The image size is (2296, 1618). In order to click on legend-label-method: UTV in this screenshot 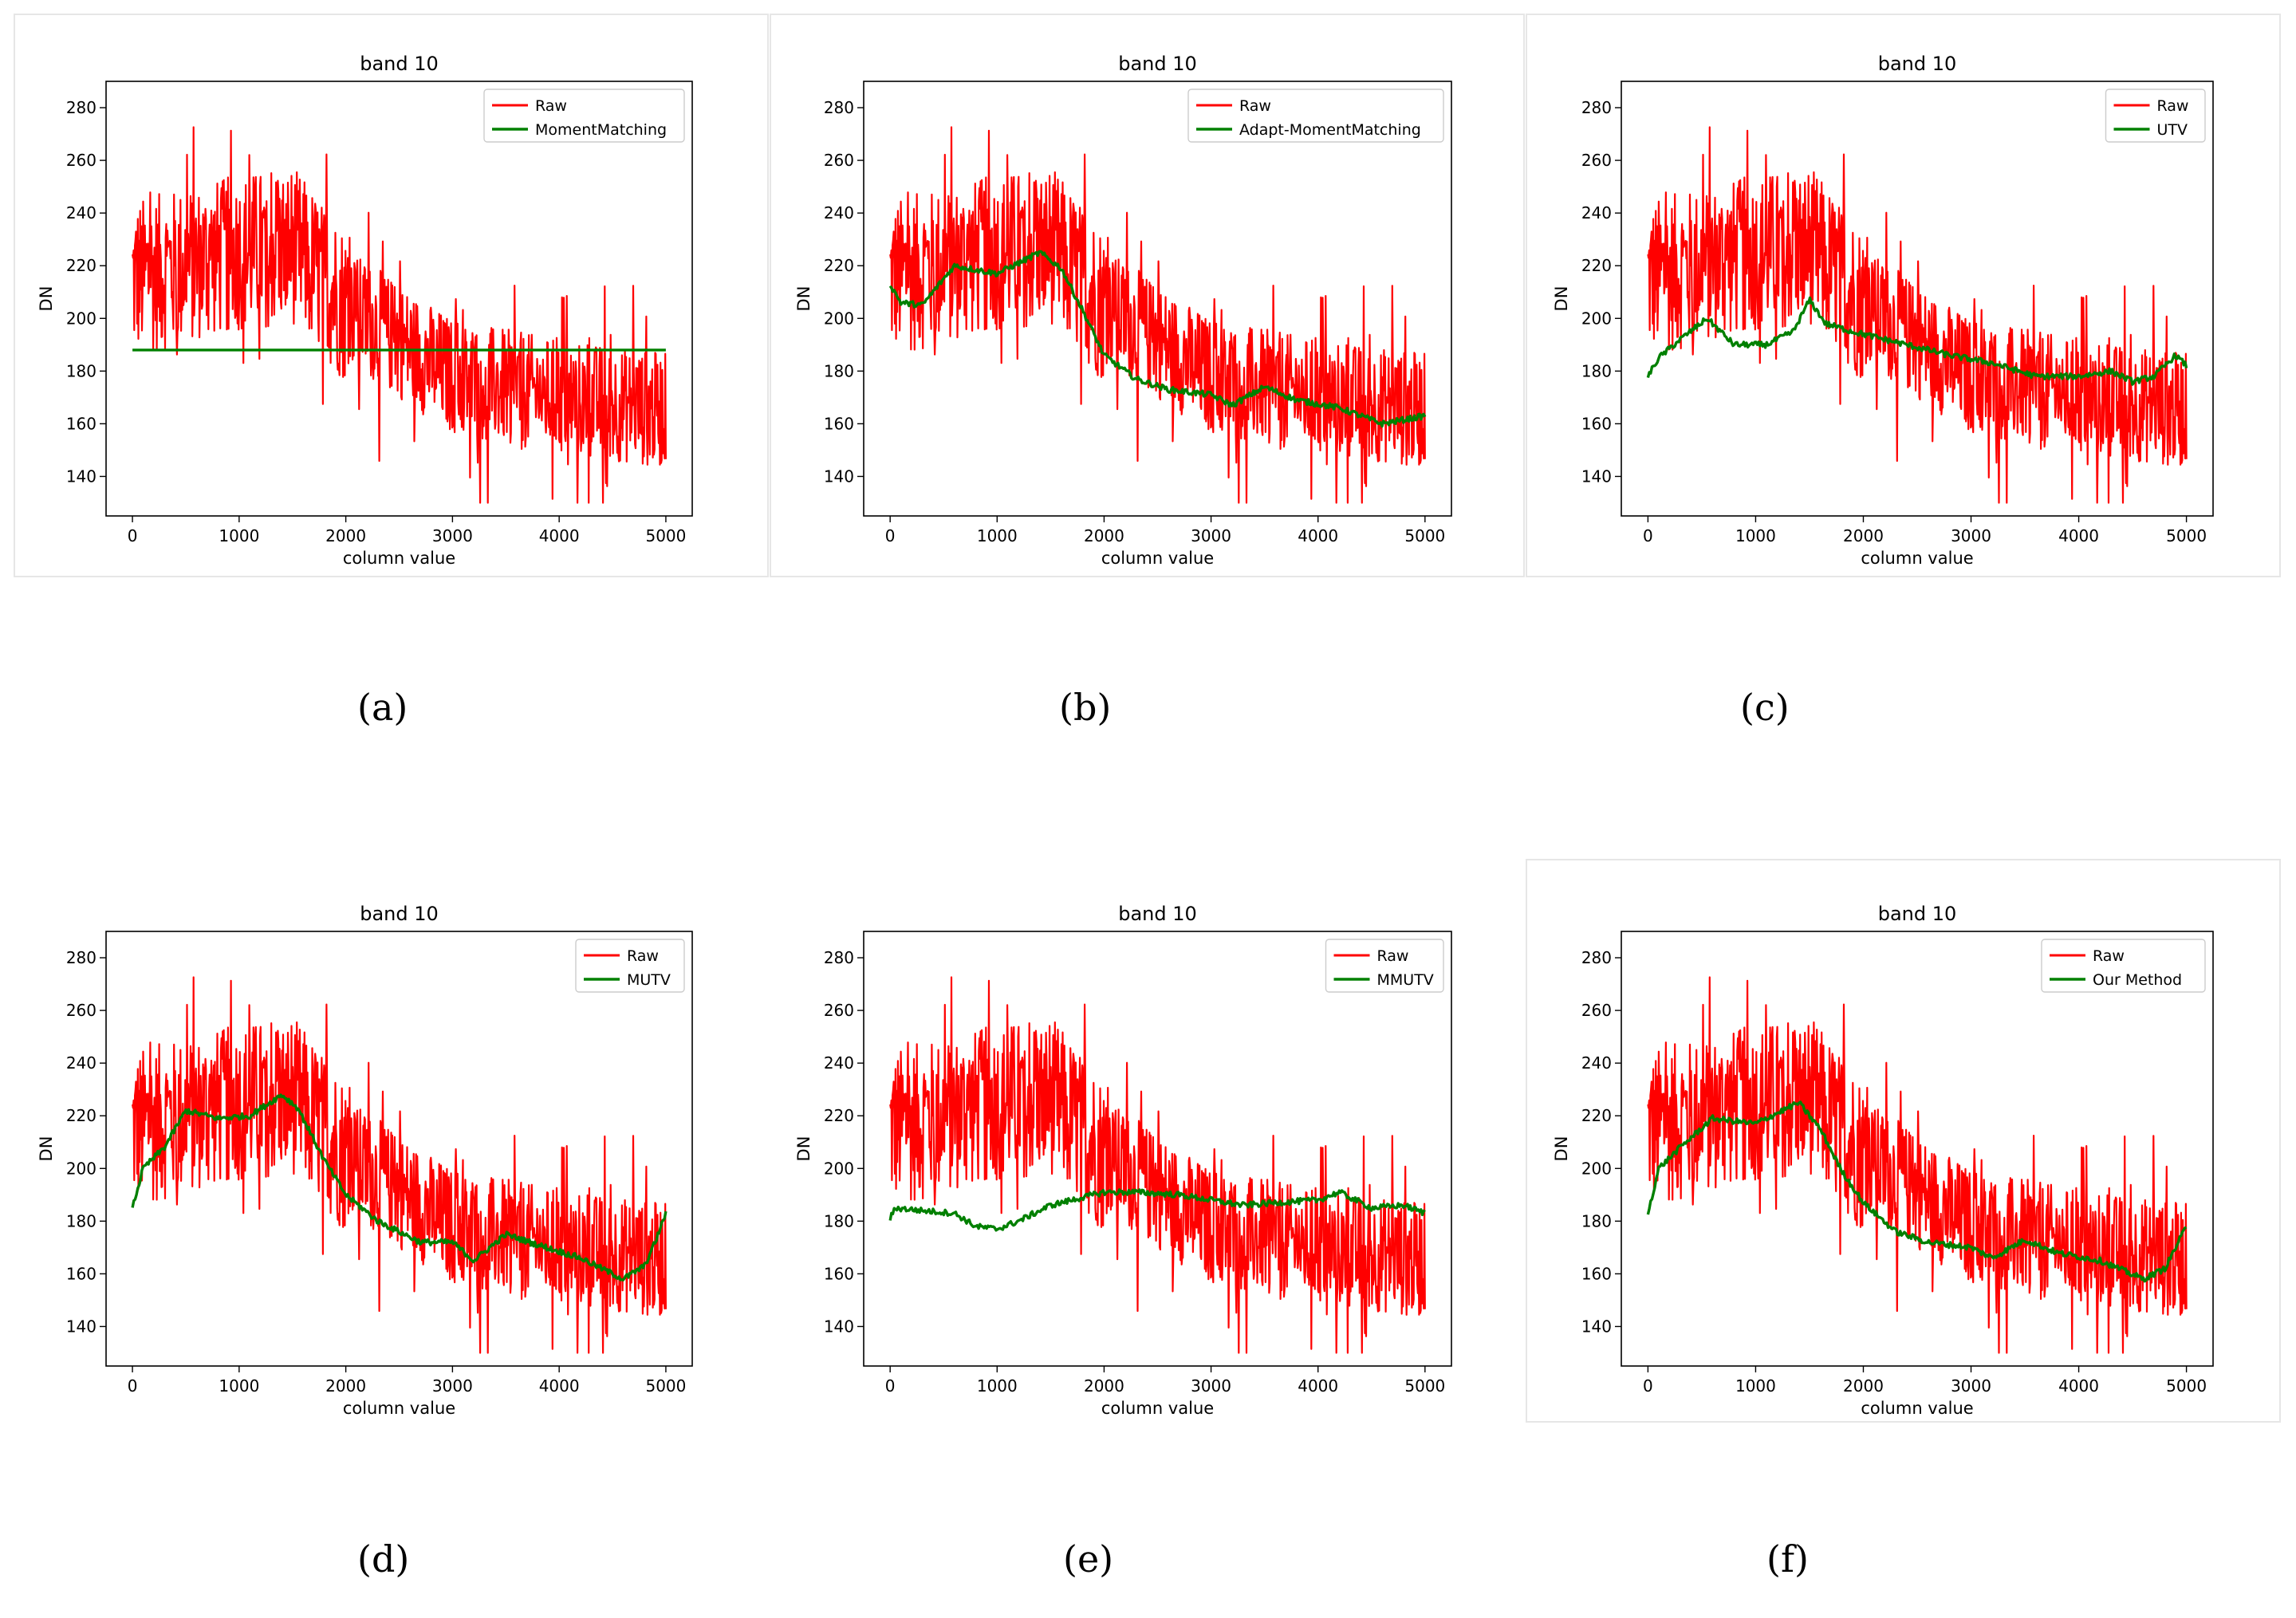, I will do `click(2173, 130)`.